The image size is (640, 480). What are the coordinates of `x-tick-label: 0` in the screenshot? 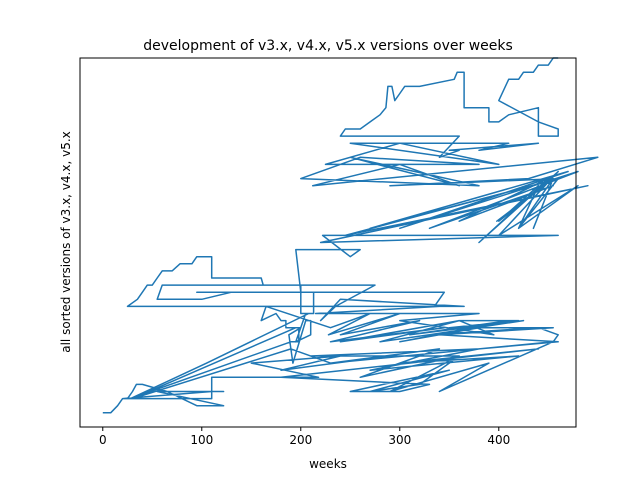 It's located at (103, 440).